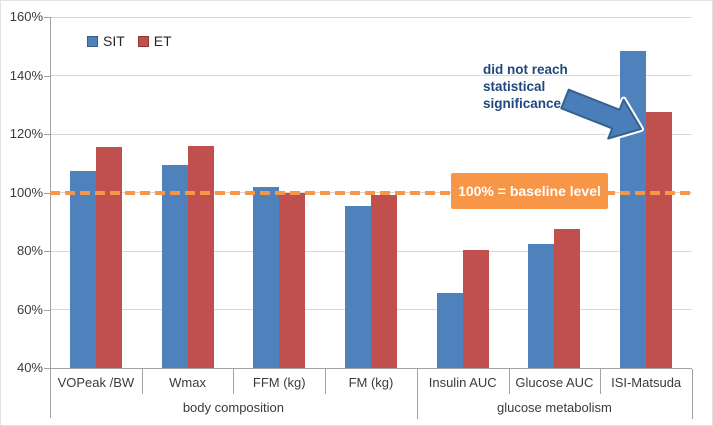  Describe the element at coordinates (29, 367) in the screenshot. I see `y-tick-label: 40%` at that location.